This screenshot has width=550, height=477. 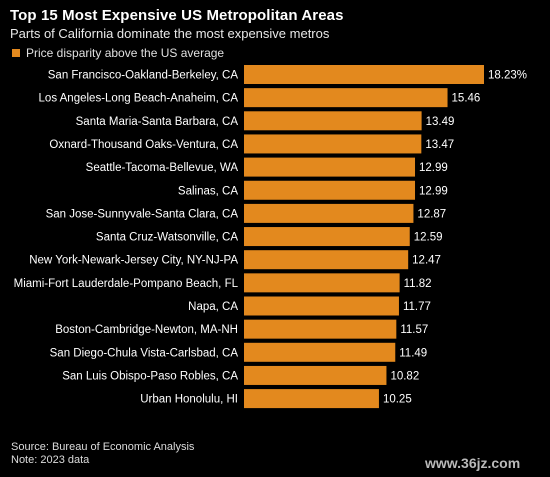 What do you see at coordinates (431, 214) in the screenshot?
I see `value-label: 12.87` at bounding box center [431, 214].